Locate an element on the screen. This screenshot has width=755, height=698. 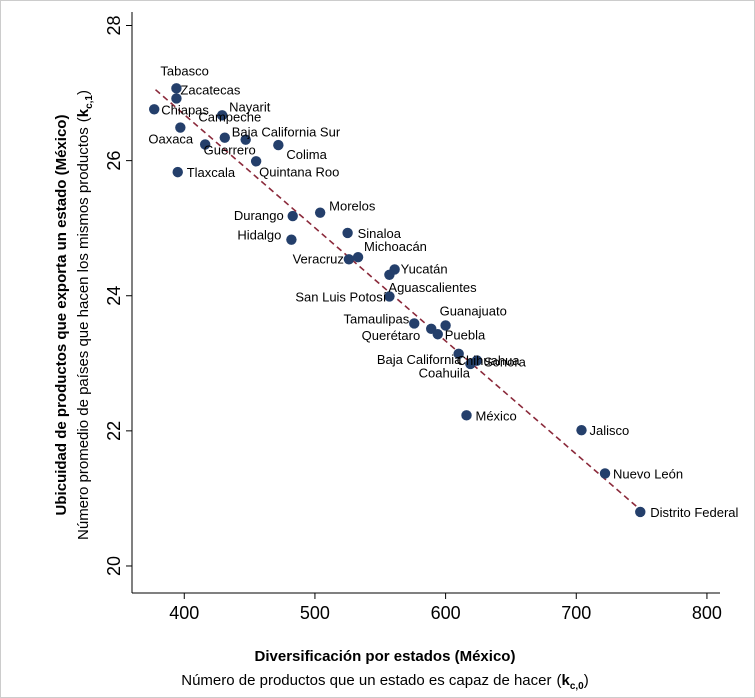
point-label: Distrito Federal is located at coordinates (694, 512).